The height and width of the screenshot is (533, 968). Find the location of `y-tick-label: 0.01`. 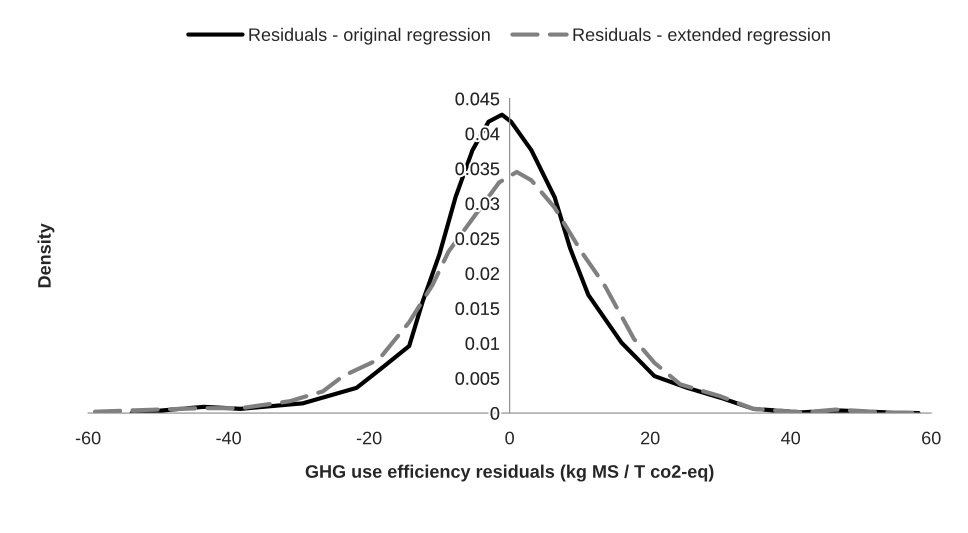

y-tick-label: 0.01 is located at coordinates (482, 343).